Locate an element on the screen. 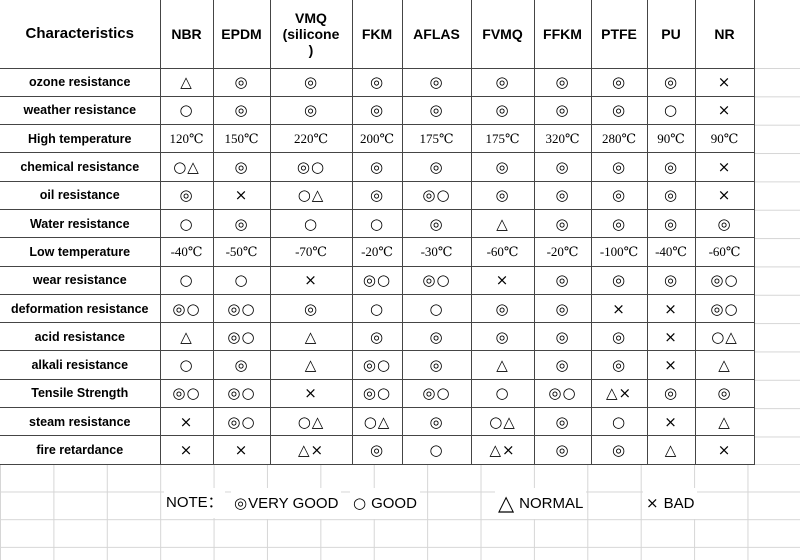 Image resolution: width=800 pixels, height=560 pixels. row-label: Water resistance is located at coordinates (80, 223).